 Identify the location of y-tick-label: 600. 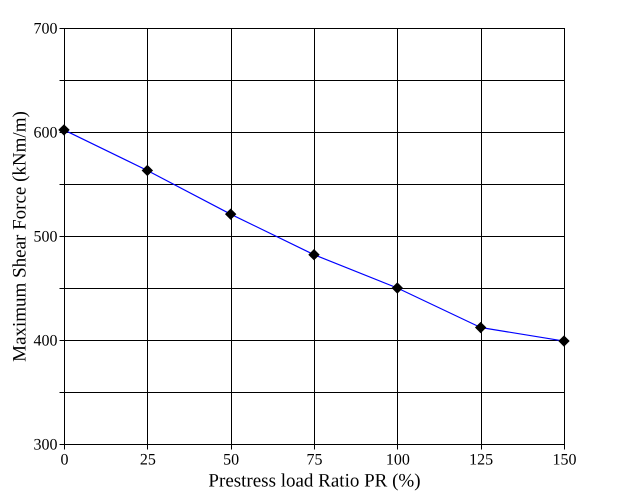
(46, 133).